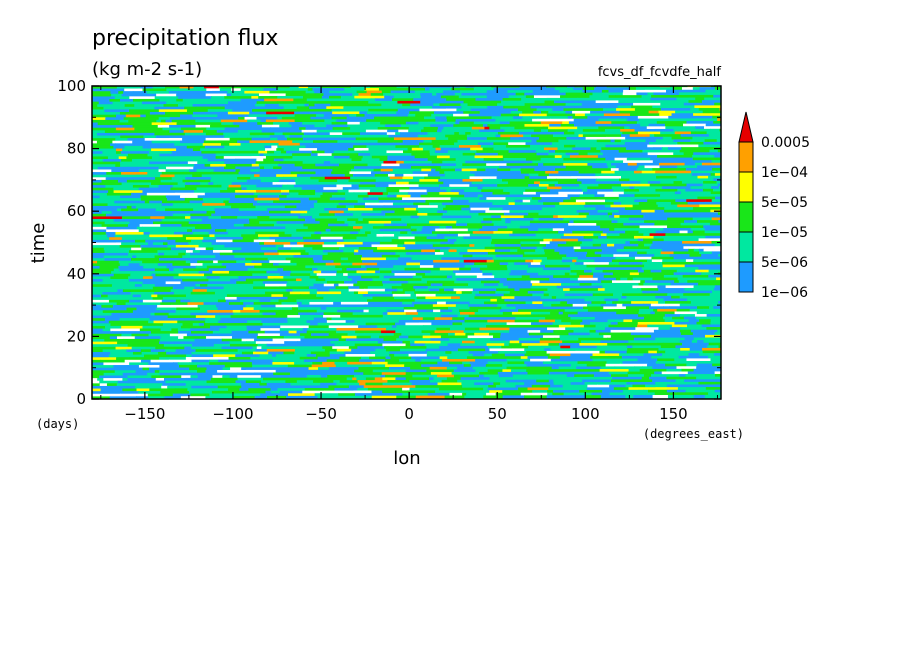  What do you see at coordinates (76, 336) in the screenshot?
I see `y-tick-label: 20` at bounding box center [76, 336].